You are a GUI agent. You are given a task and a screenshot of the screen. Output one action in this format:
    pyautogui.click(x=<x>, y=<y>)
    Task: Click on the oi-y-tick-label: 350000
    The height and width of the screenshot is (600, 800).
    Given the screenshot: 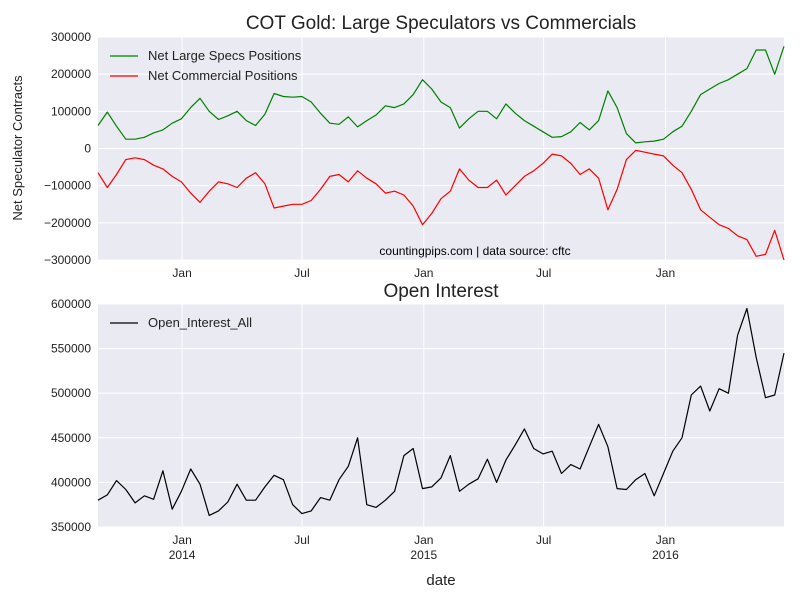 What is the action you would take?
    pyautogui.click(x=71, y=527)
    